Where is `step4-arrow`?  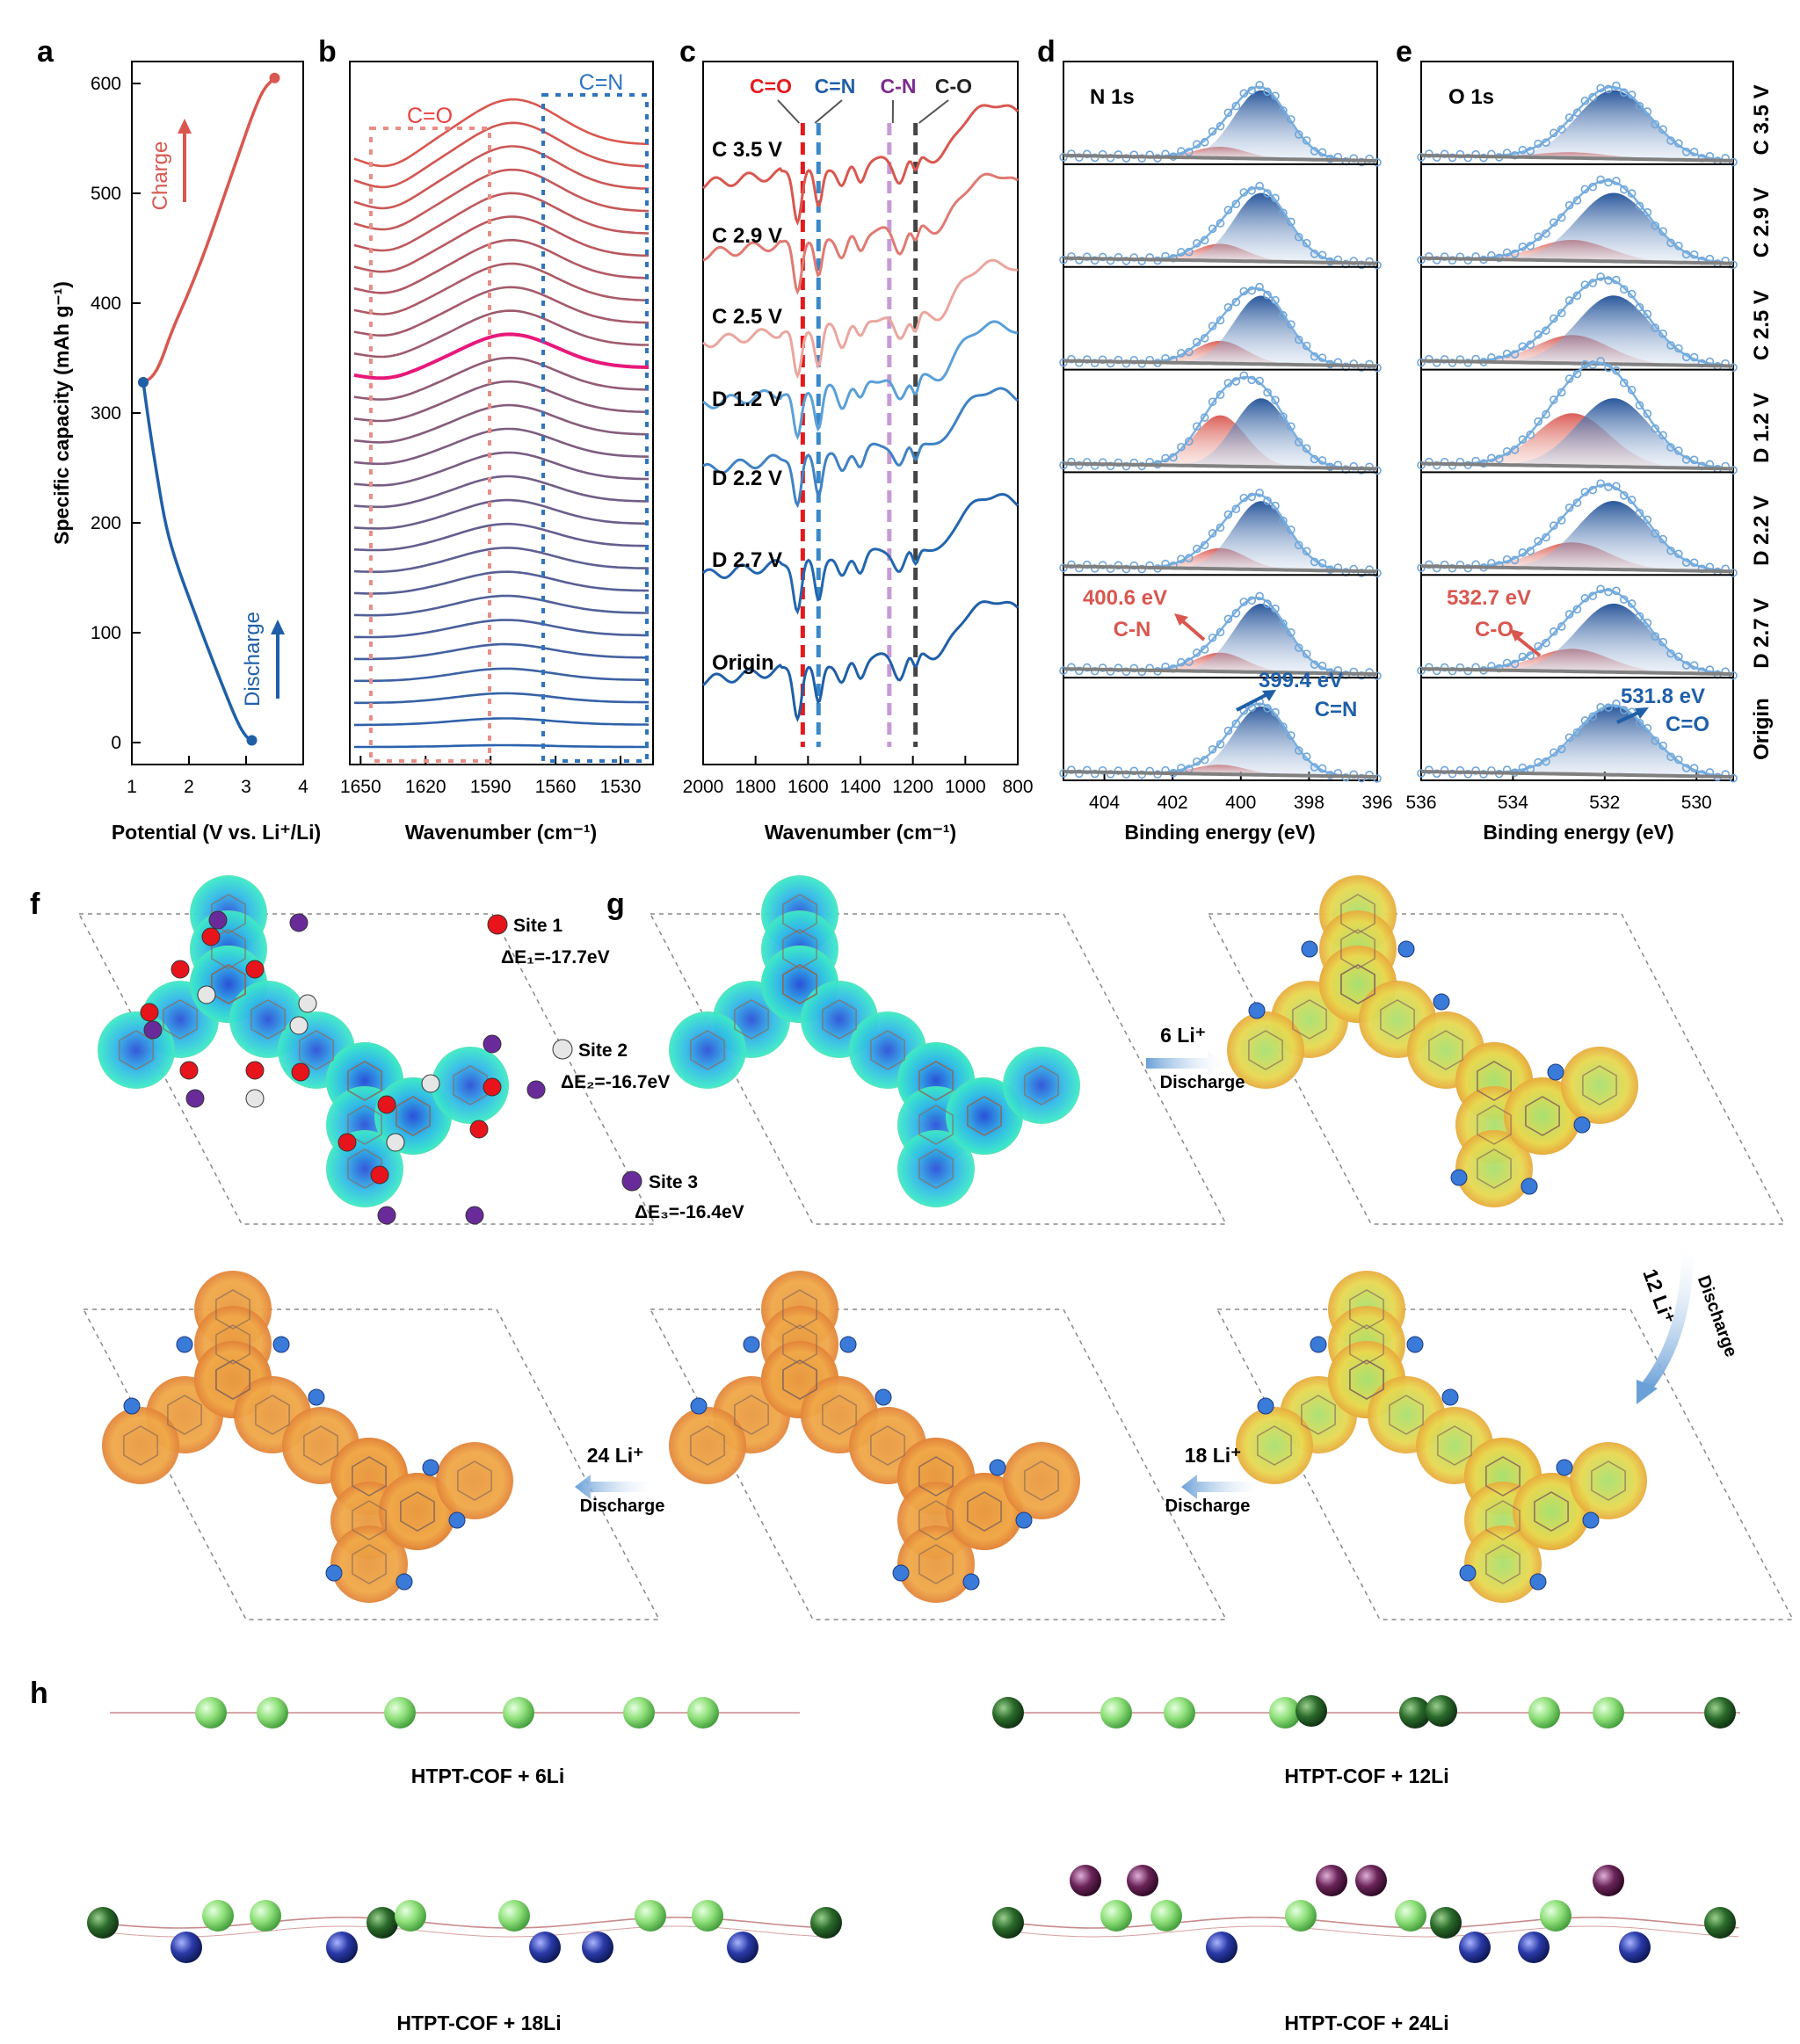
step4-arrow is located at coordinates (613, 1487).